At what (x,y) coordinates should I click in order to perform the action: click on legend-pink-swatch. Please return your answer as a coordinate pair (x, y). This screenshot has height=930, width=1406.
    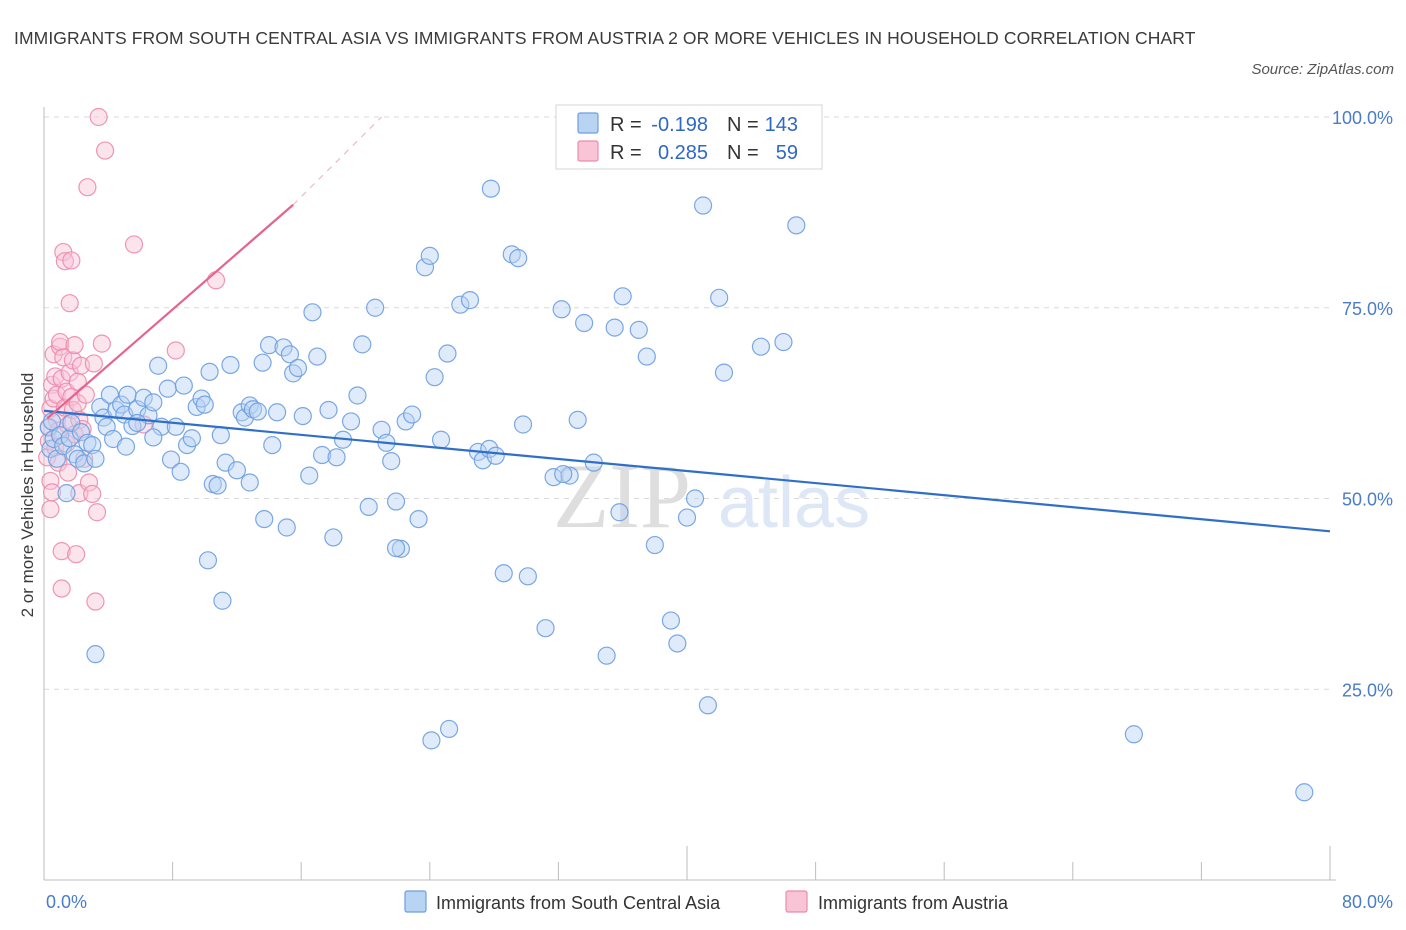
    Looking at the image, I should click on (796, 901).